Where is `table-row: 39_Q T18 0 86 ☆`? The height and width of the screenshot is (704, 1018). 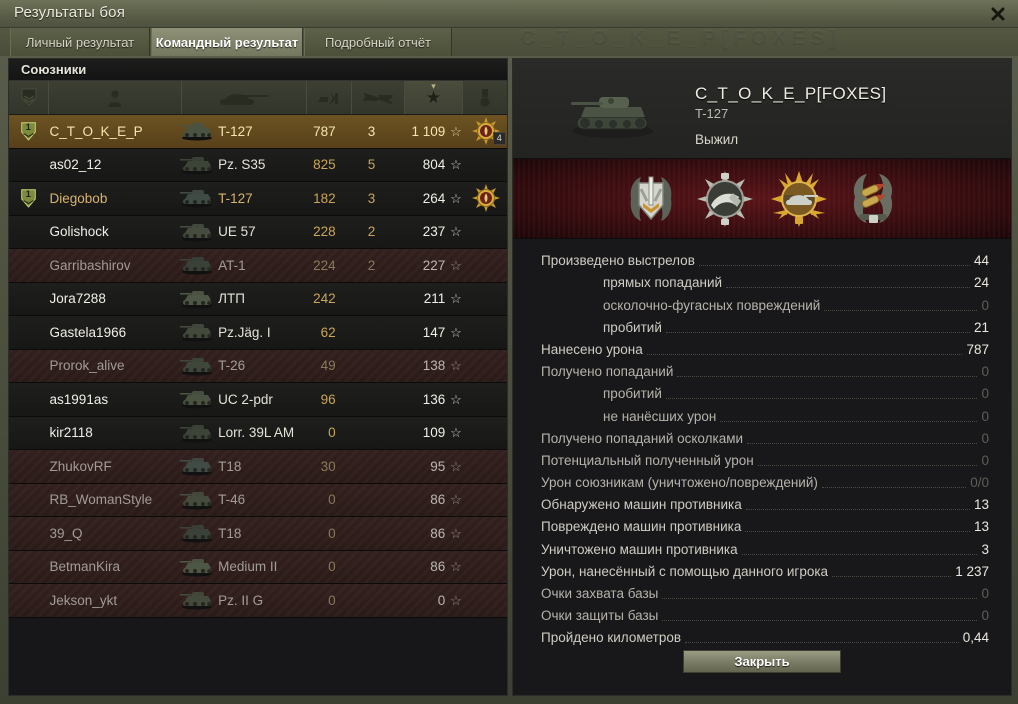
table-row: 39_Q T18 0 86 ☆ is located at coordinates (258, 534).